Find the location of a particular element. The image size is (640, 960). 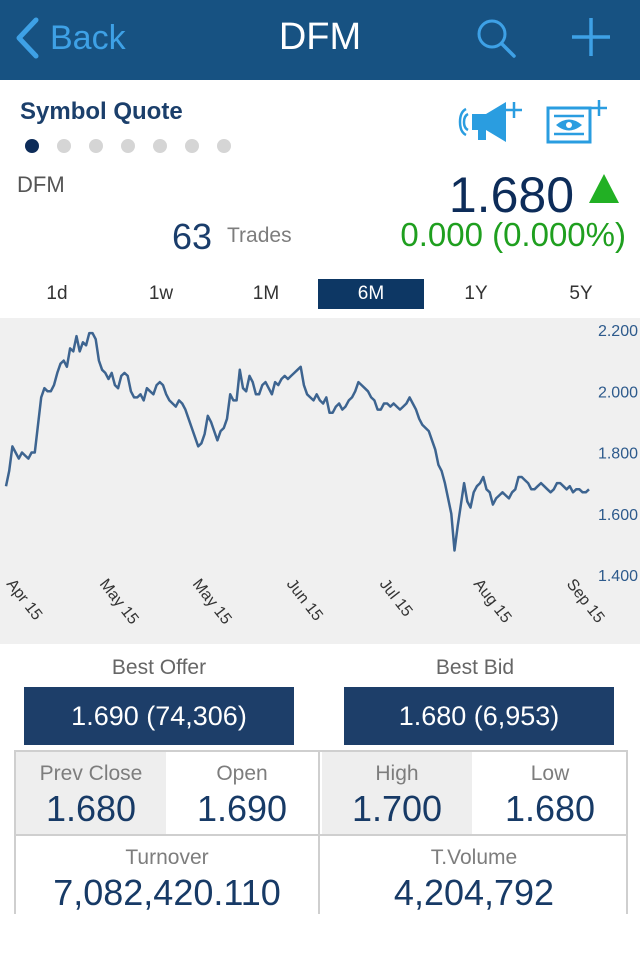

range-selector: 1d 1w 1M 6M 1Y 5Y is located at coordinates (320, 294).